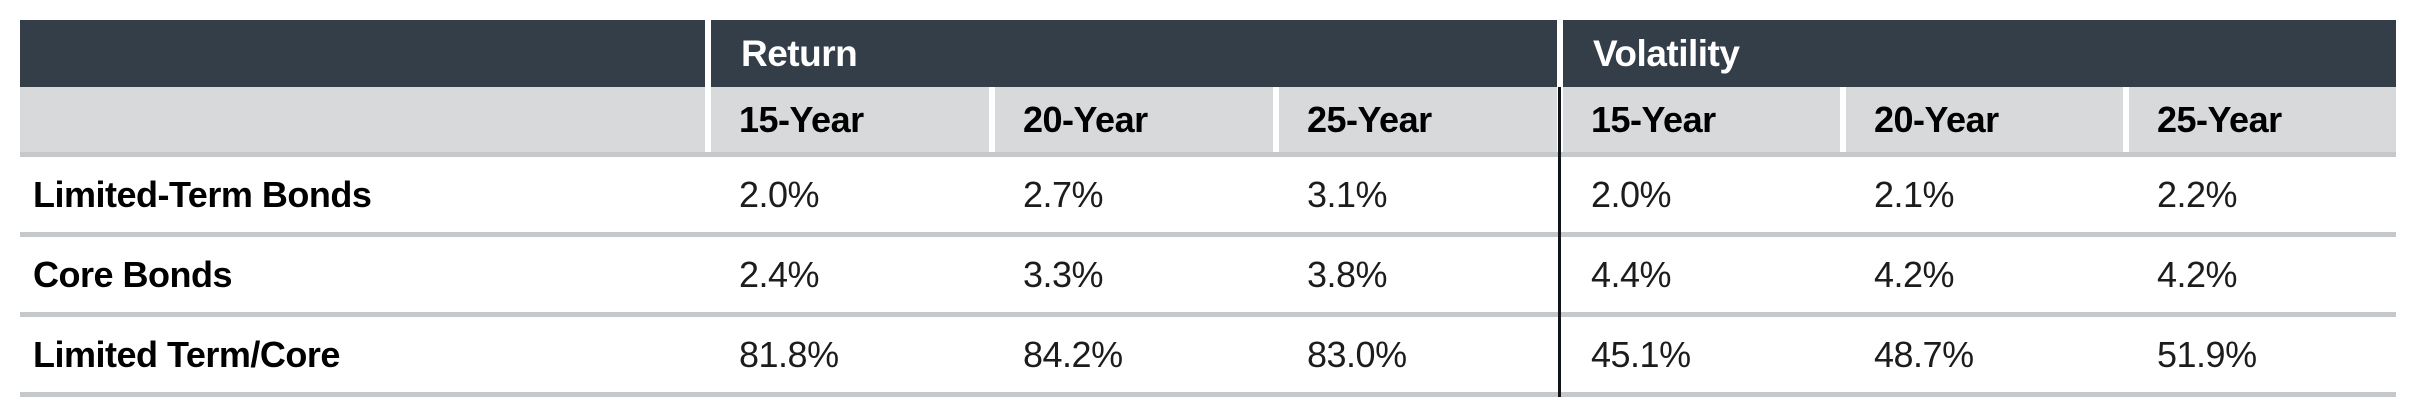 Image resolution: width=2422 pixels, height=420 pixels. Describe the element at coordinates (362, 274) in the screenshot. I see `row-label-cell: Core Bonds` at that location.